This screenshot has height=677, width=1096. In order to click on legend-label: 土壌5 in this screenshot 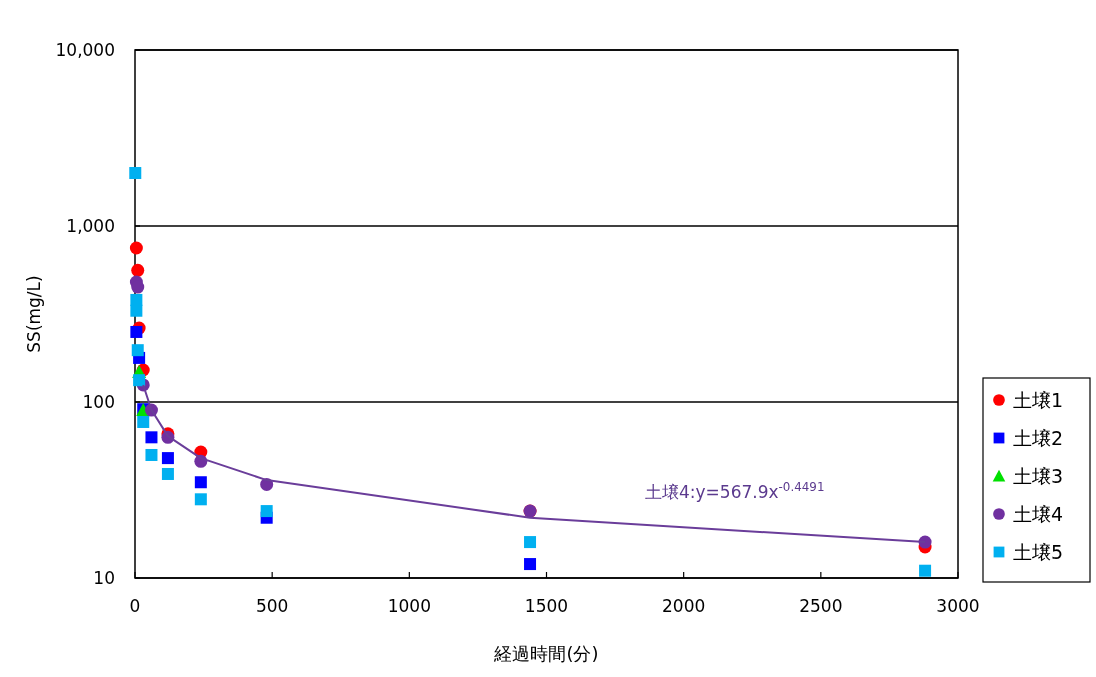, I will do `click(1038, 552)`.